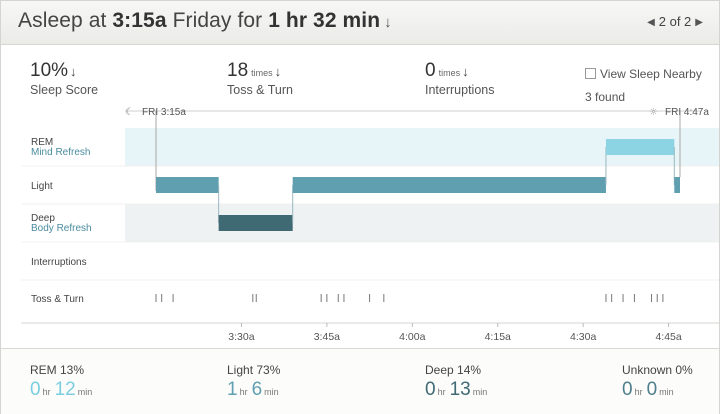  What do you see at coordinates (651, 22) in the screenshot?
I see `prev-chevron-icon: ◀` at bounding box center [651, 22].